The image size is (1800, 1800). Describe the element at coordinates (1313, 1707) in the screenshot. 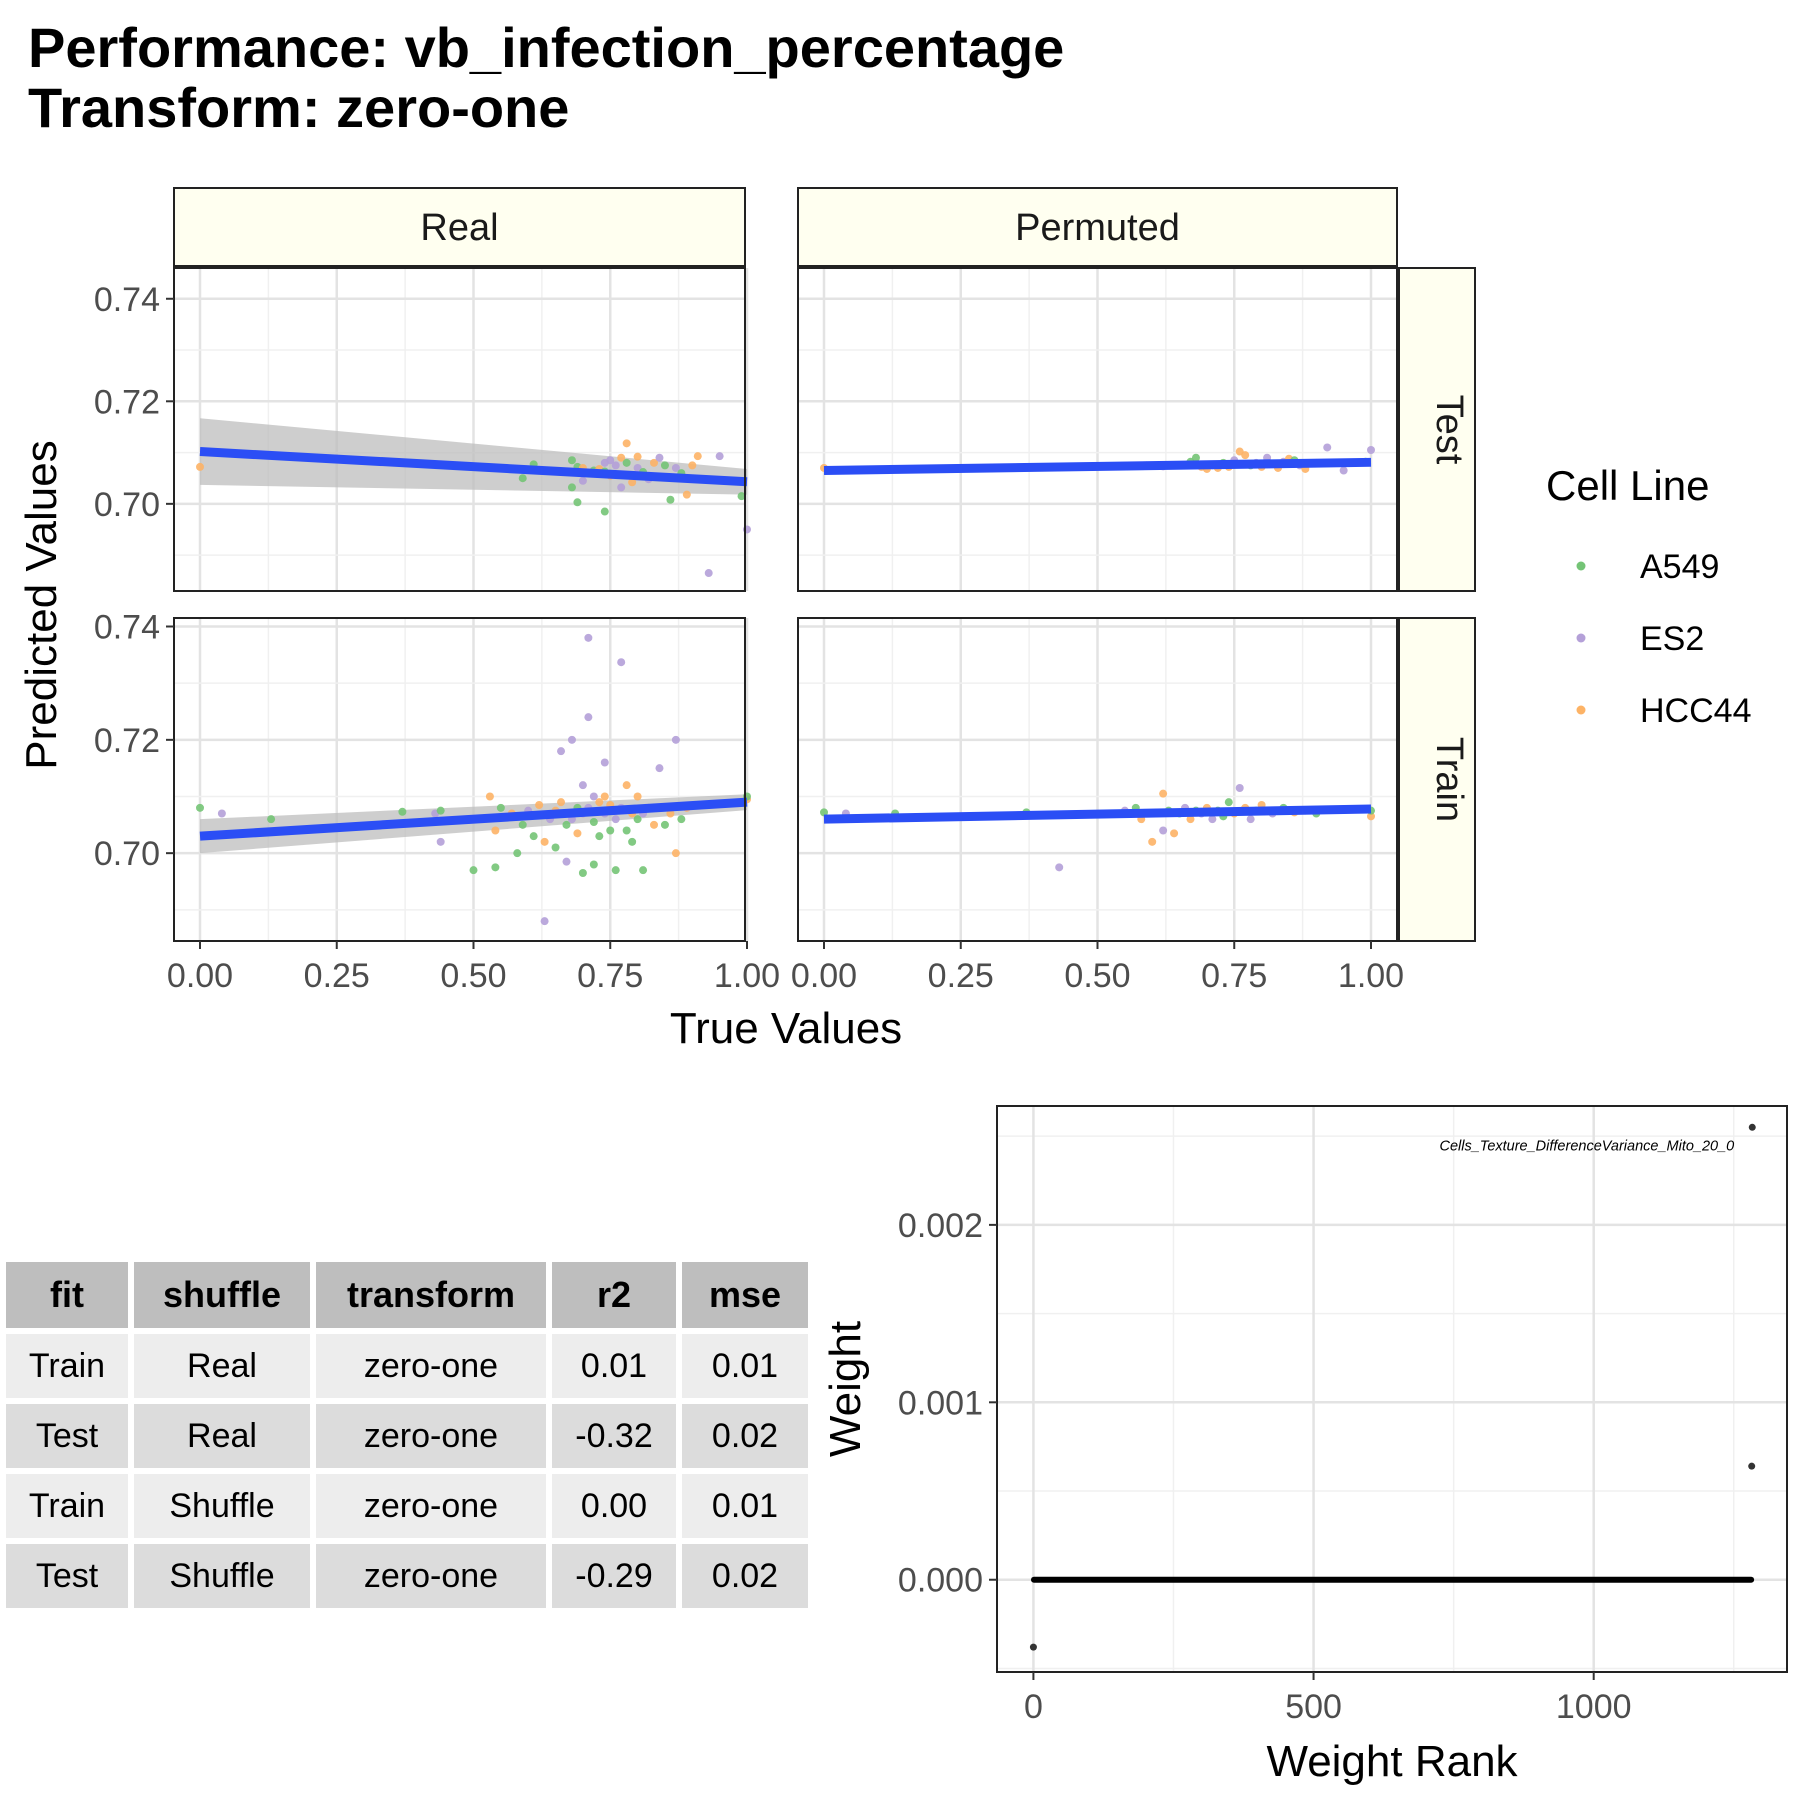

I see `x-tick-label: 500` at that location.